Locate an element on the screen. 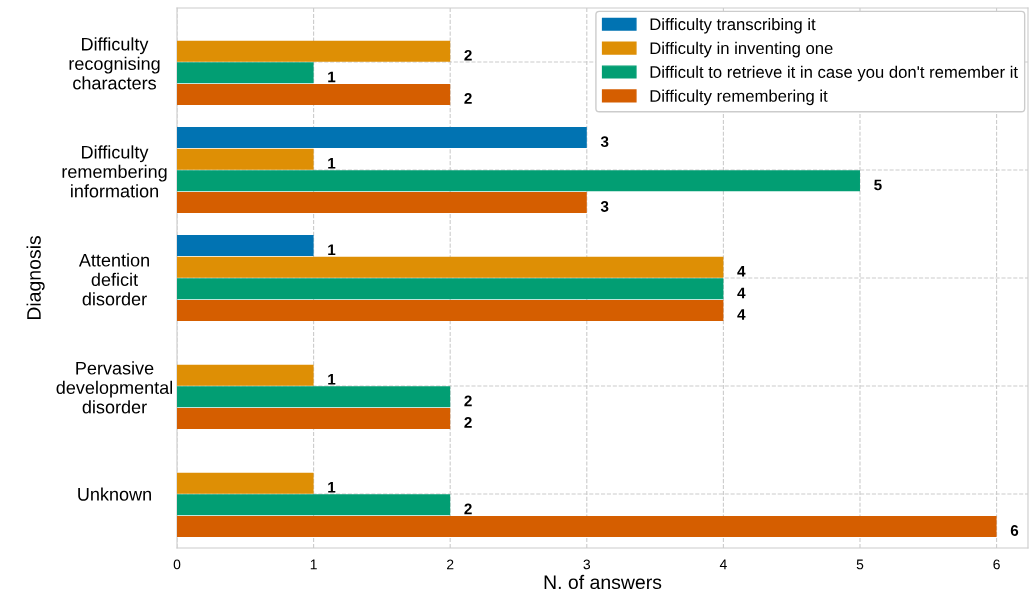 This screenshot has height=598, width=1029. y-tick-label: Difficulty recognising characters is located at coordinates (114, 63).